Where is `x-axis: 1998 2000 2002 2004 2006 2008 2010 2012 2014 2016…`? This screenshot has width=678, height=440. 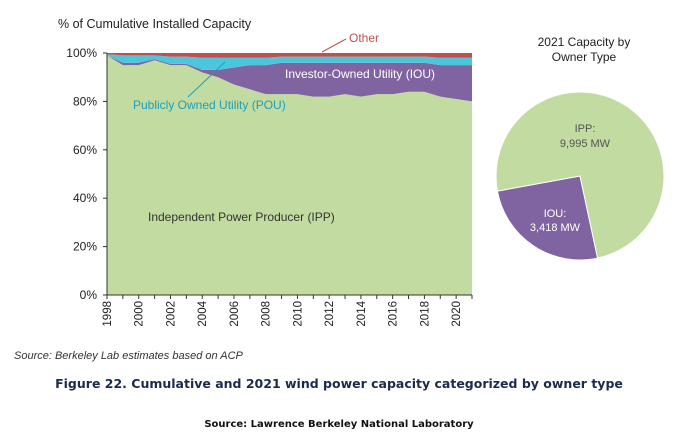 x-axis: 1998 2000 2002 2004 2006 2008 2010 2012 2014 2016… is located at coordinates (287, 310).